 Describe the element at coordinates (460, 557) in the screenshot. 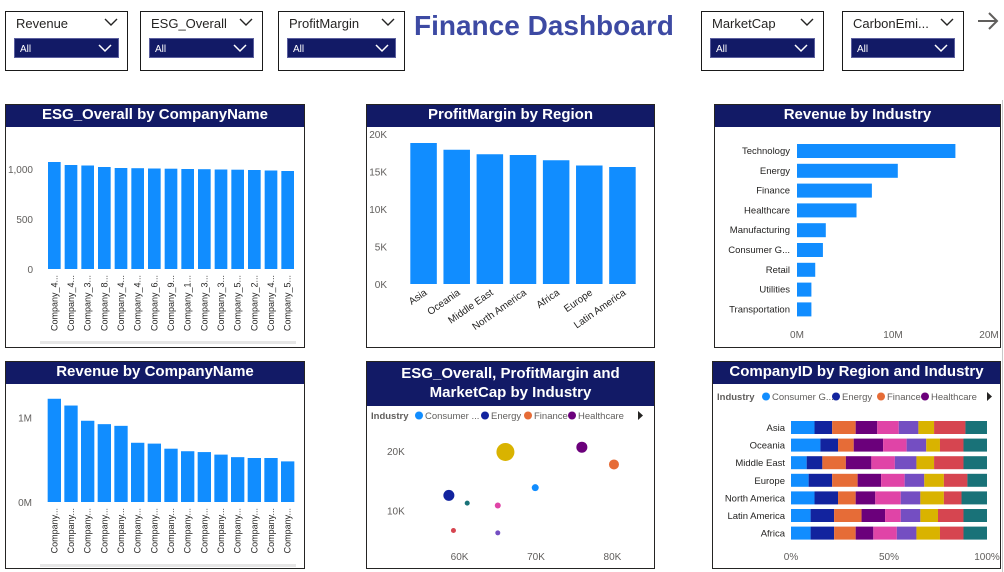

I see `x-tick-label: 60K` at that location.